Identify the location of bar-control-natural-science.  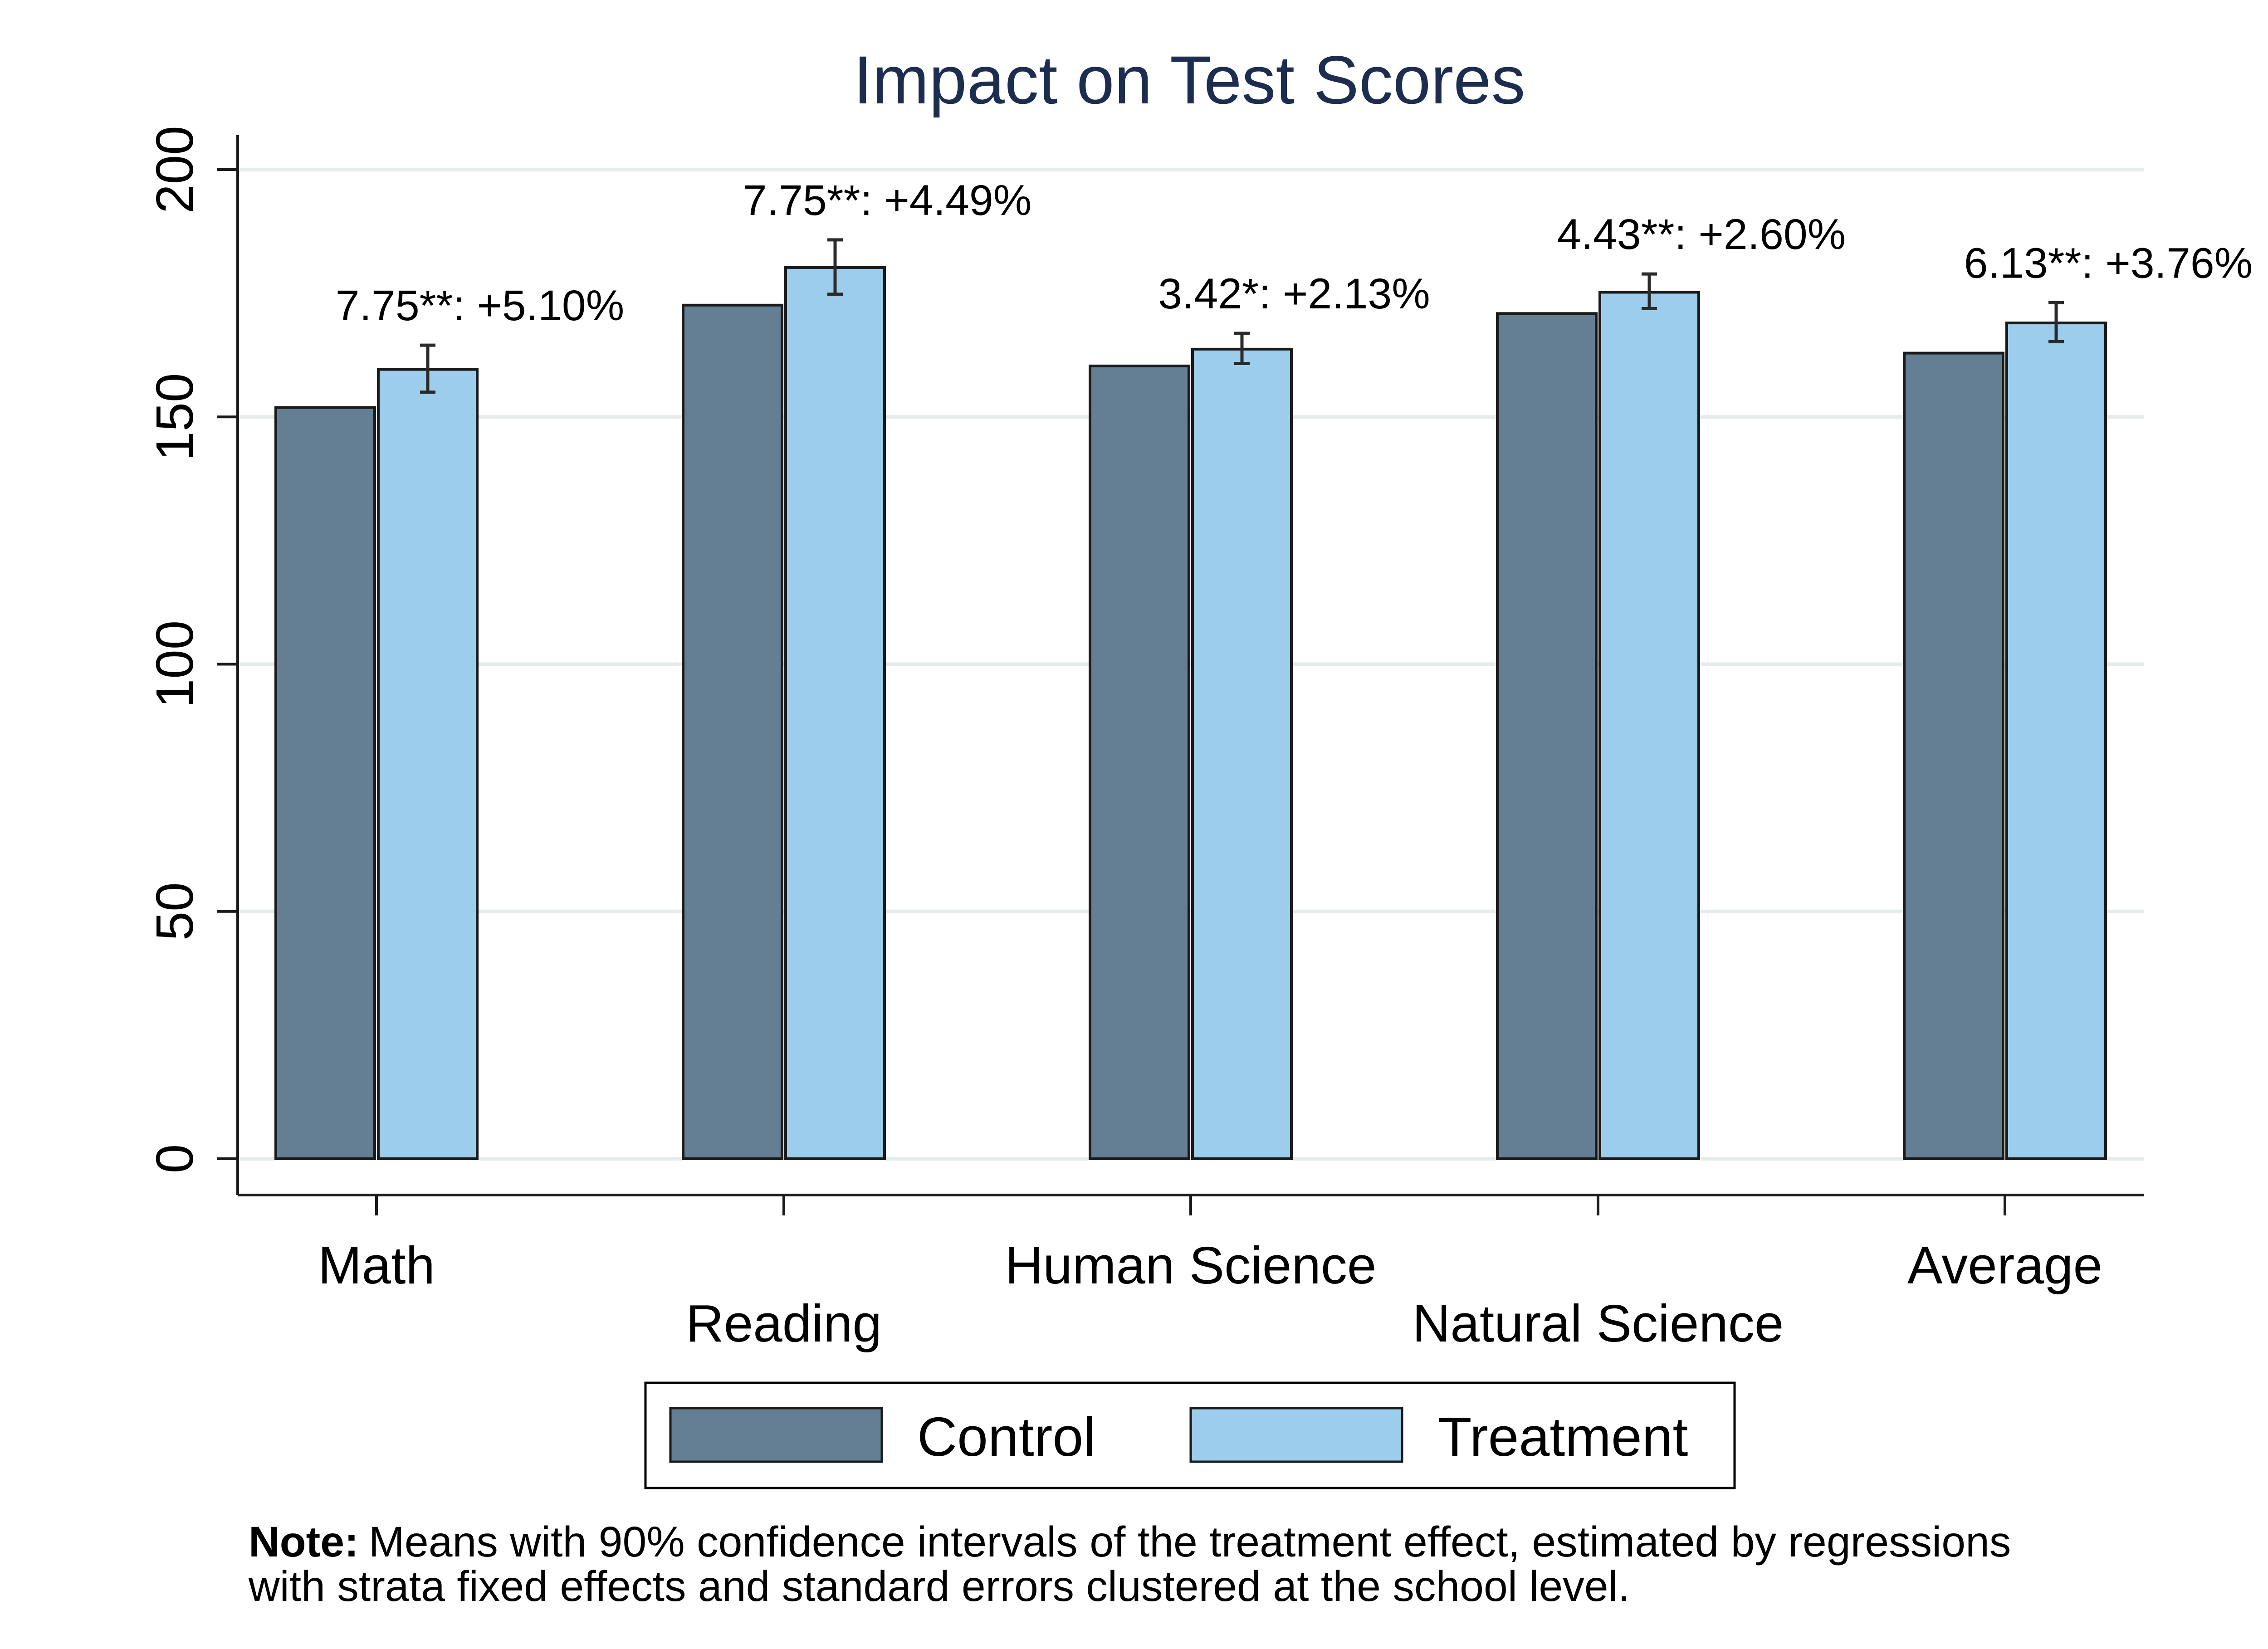
(1547, 737).